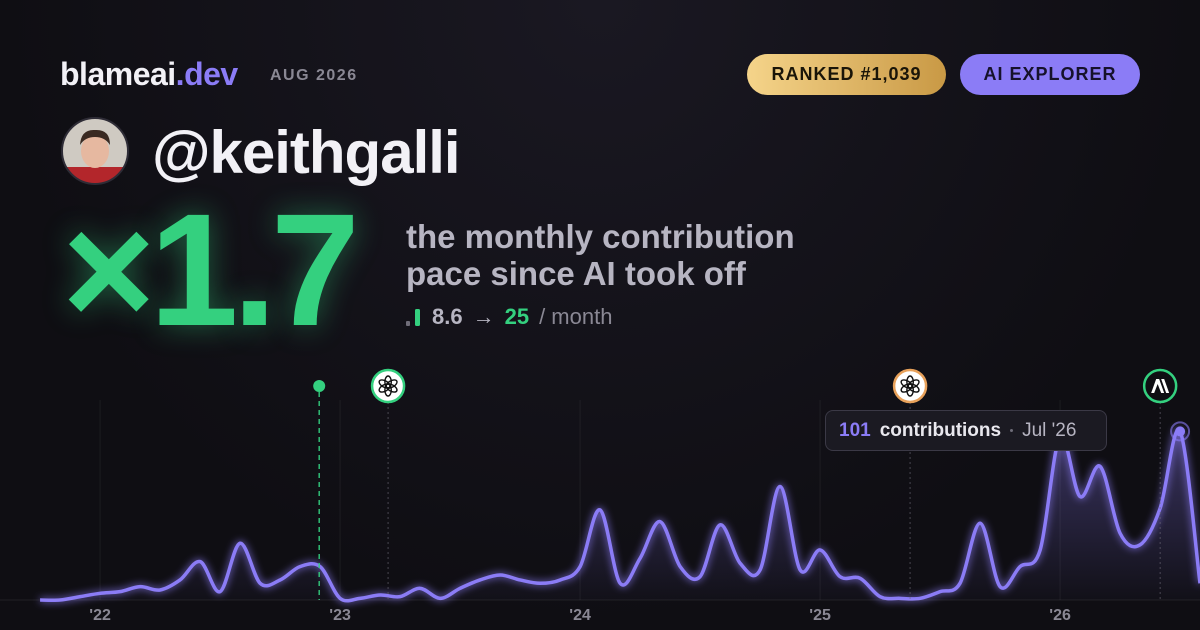 The height and width of the screenshot is (630, 1200). Describe the element at coordinates (1050, 74) in the screenshot. I see `tier-badge: AI EXPLORER` at that location.